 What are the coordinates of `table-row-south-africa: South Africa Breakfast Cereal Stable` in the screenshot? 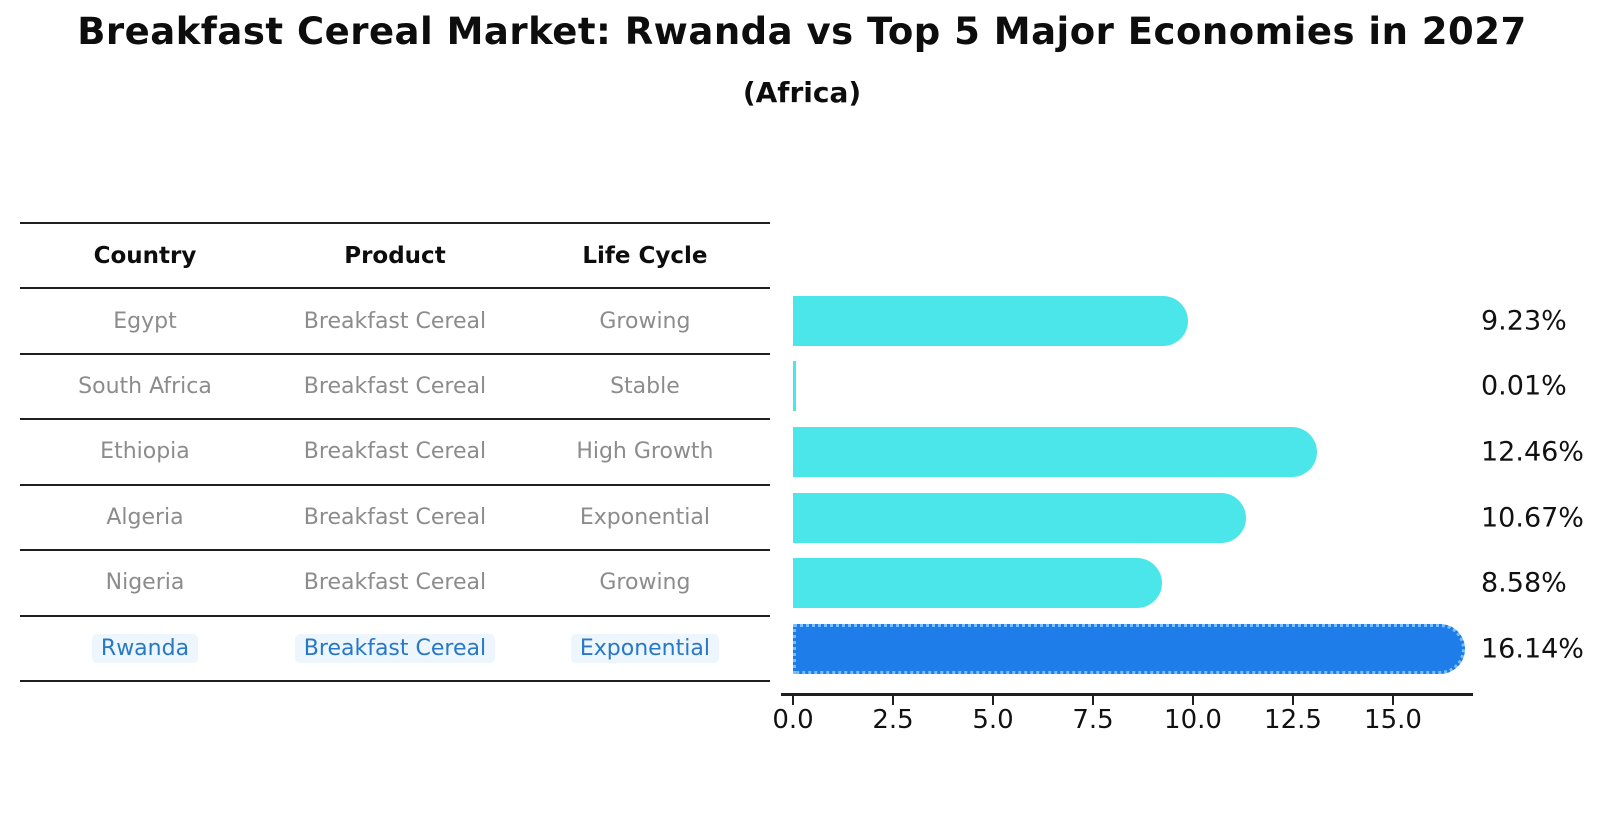 It's located at (395, 385).